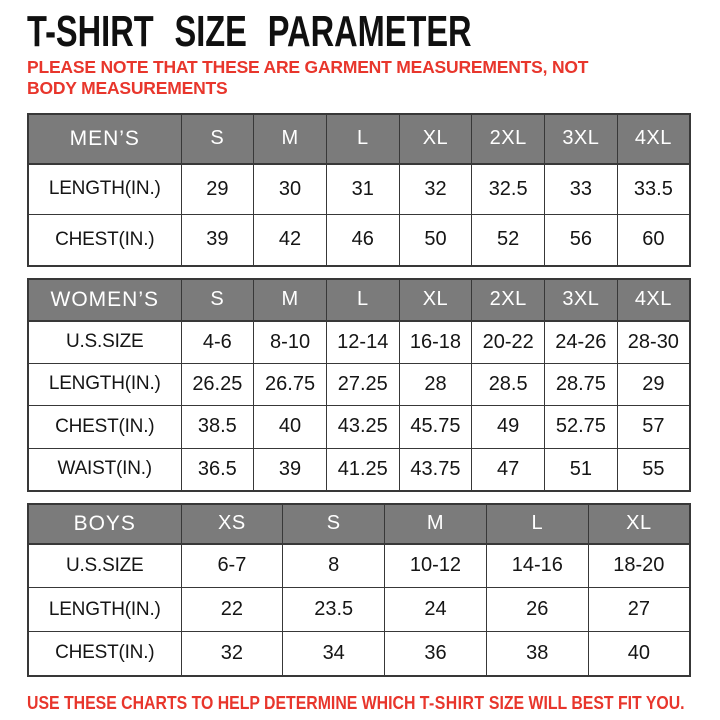  I want to click on table-row: LENGTH(IN.) 26.25 26.75 27.25 28 28.5 28.75 29, so click(359, 384).